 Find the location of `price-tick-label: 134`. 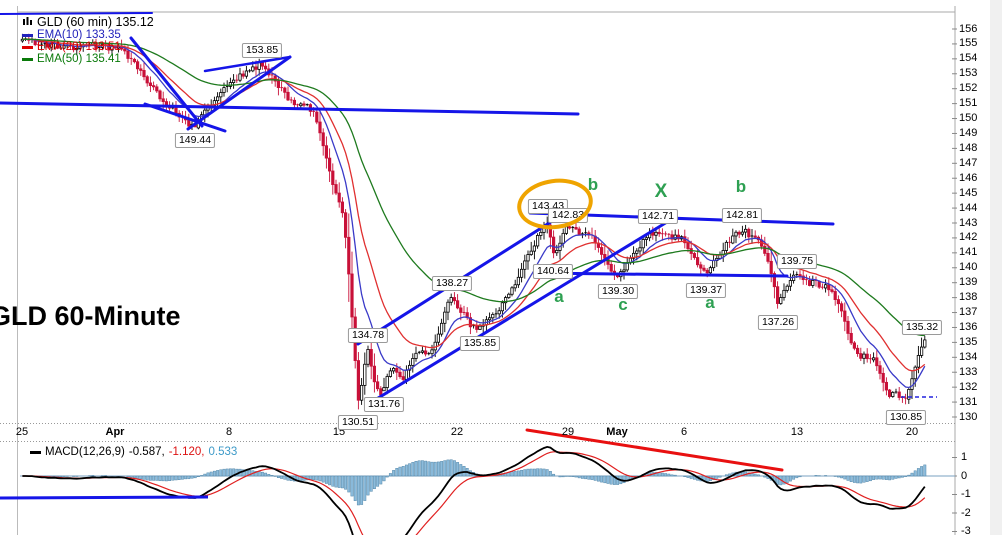

price-tick-label: 134 is located at coordinates (968, 356).